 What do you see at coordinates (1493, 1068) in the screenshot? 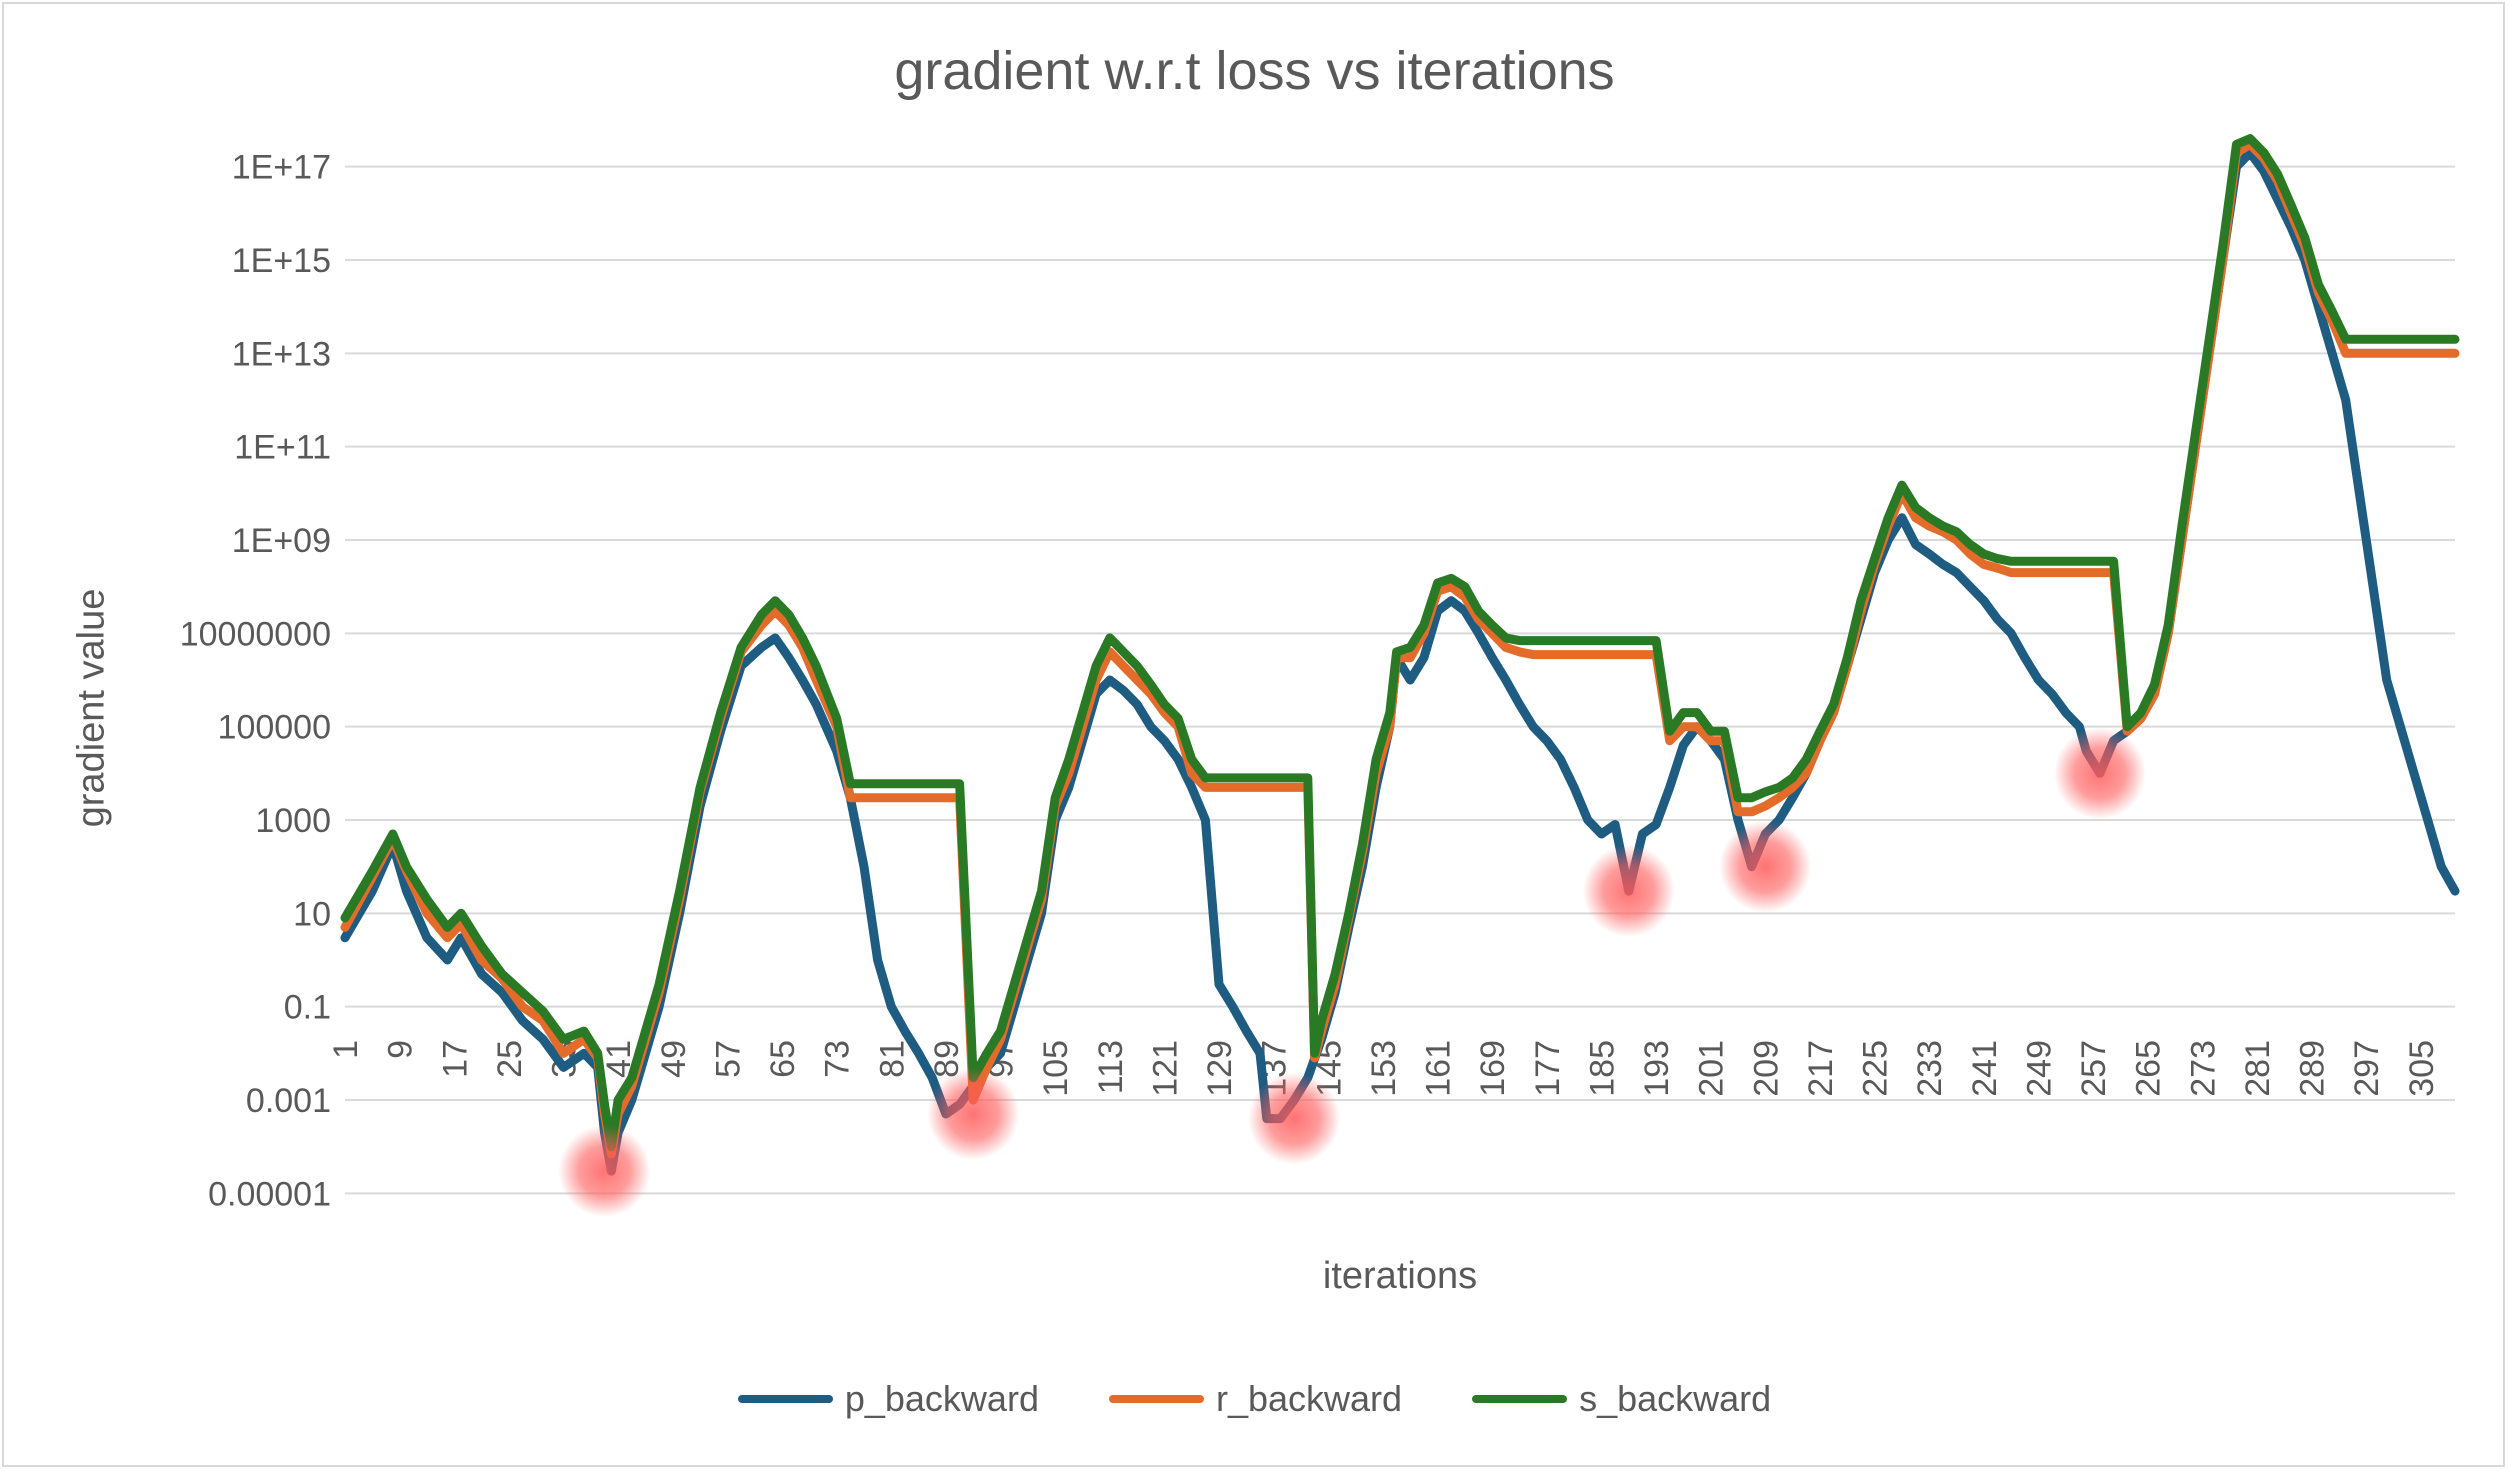
I see `x-tick-label: 169` at bounding box center [1493, 1068].